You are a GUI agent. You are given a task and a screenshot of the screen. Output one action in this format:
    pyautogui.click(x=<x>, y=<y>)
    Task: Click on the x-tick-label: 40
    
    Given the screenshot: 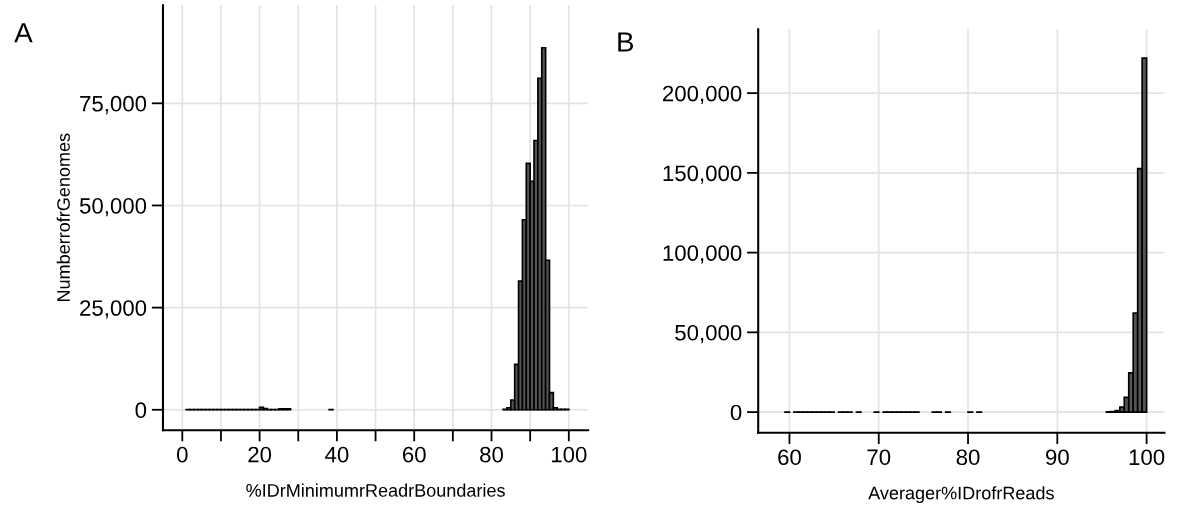 What is the action you would take?
    pyautogui.click(x=337, y=454)
    